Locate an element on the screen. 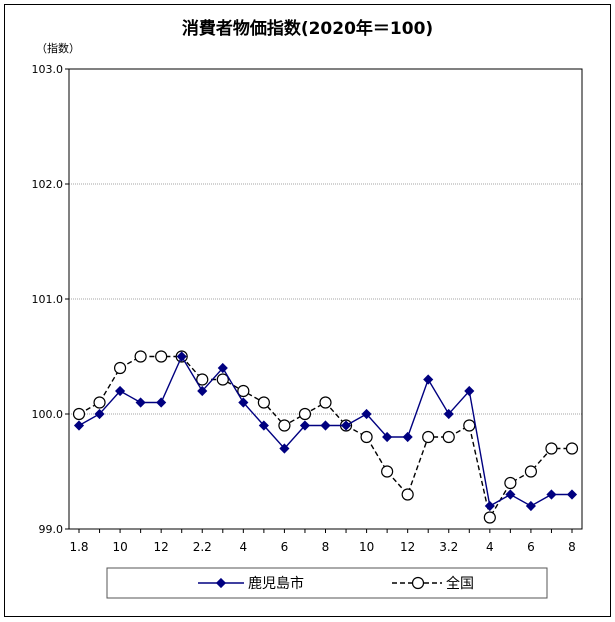 The height and width of the screenshot is (622, 615). y-tick-label: 100.0 is located at coordinates (48, 414).